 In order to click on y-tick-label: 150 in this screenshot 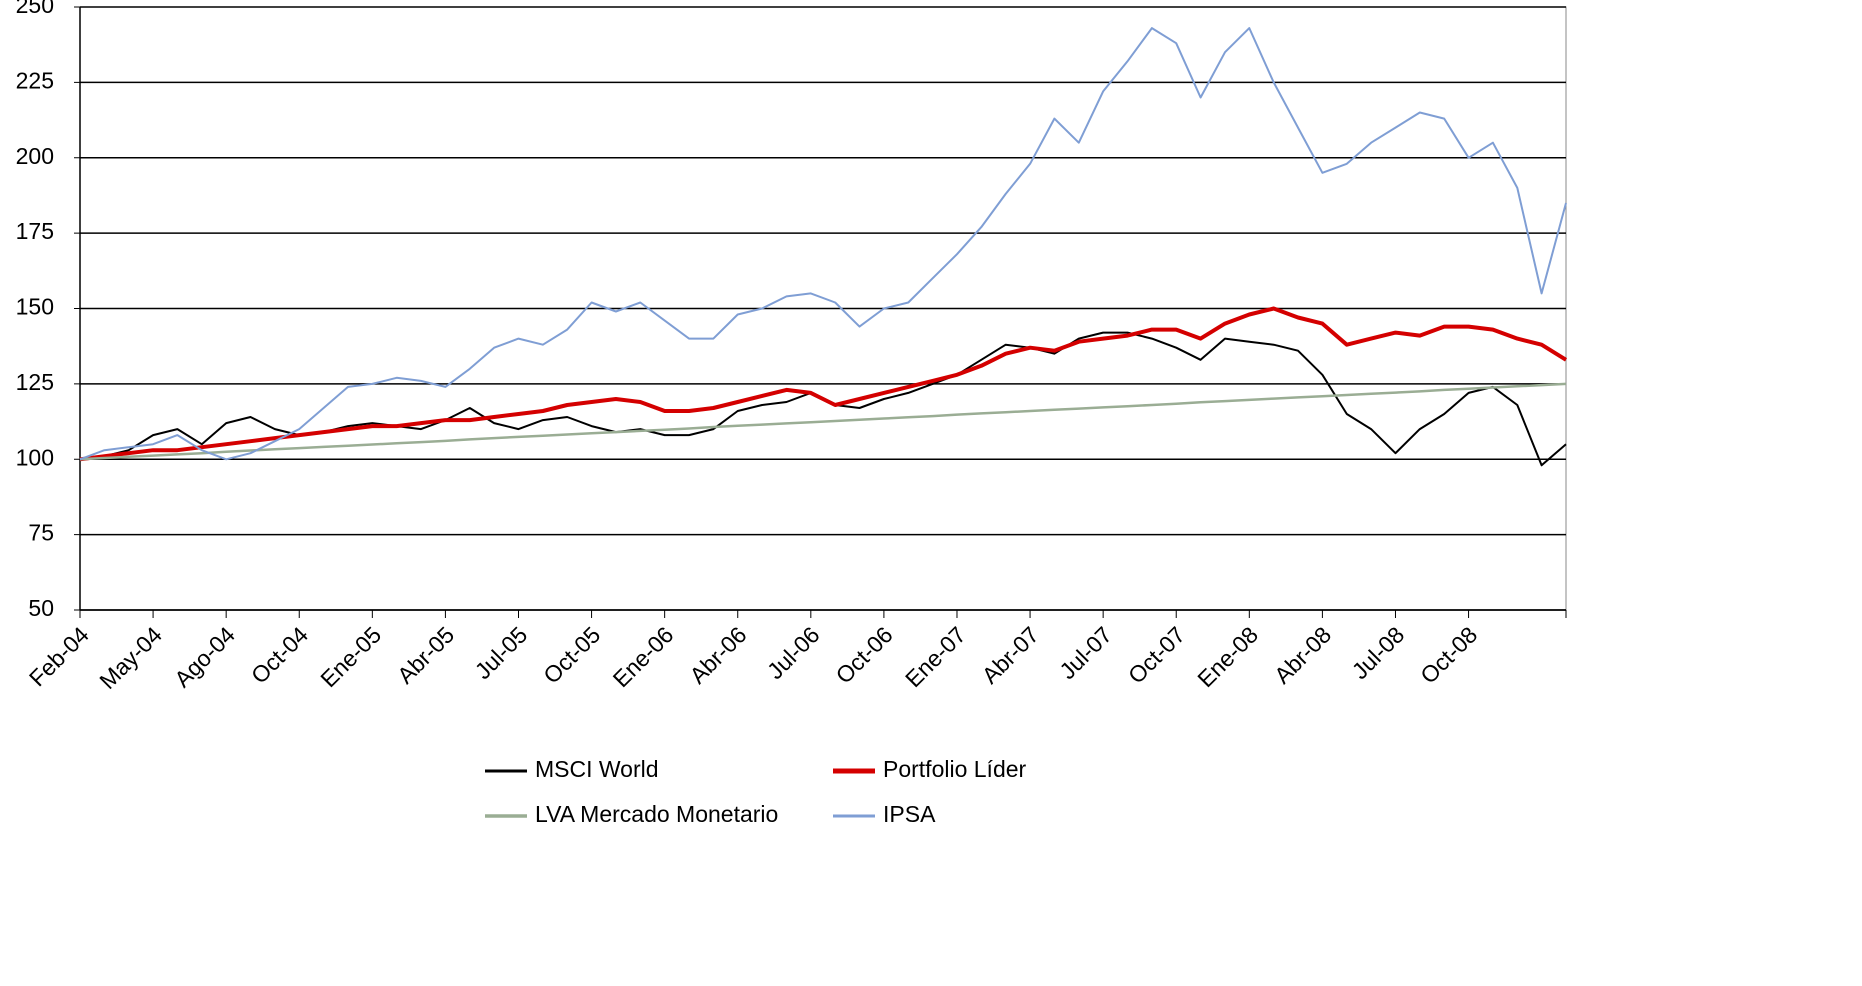, I will do `click(35, 307)`.